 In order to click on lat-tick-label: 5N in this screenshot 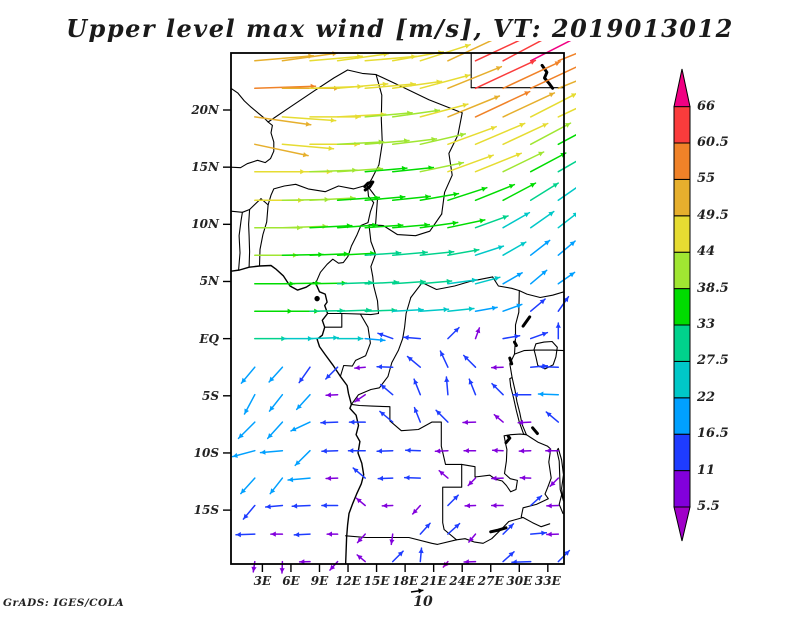, I will do `click(209, 281)`.